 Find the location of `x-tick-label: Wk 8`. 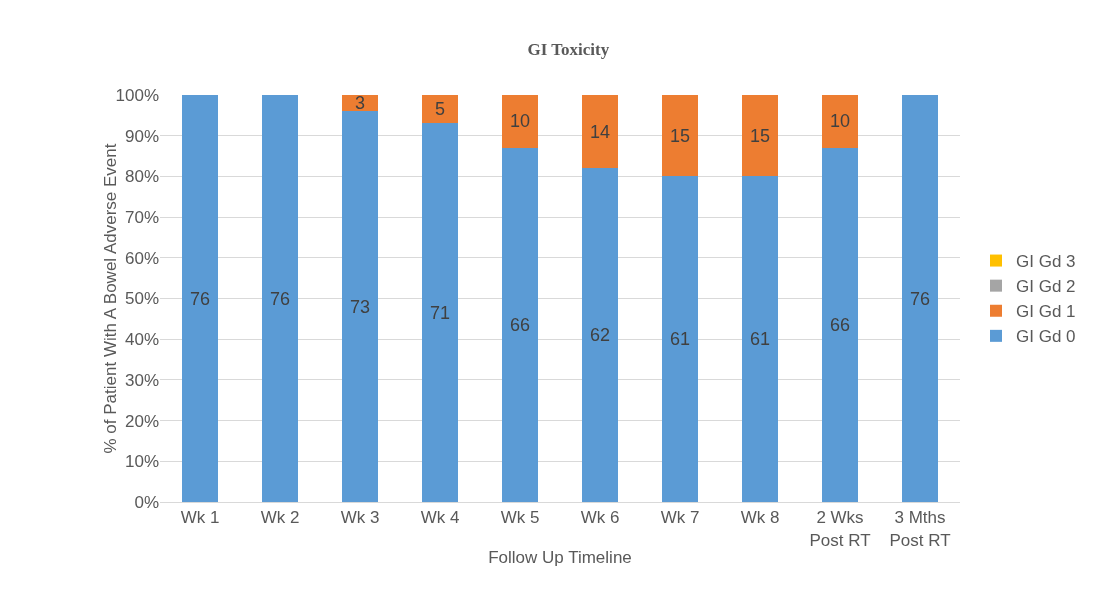

x-tick-label: Wk 8 is located at coordinates (760, 518).